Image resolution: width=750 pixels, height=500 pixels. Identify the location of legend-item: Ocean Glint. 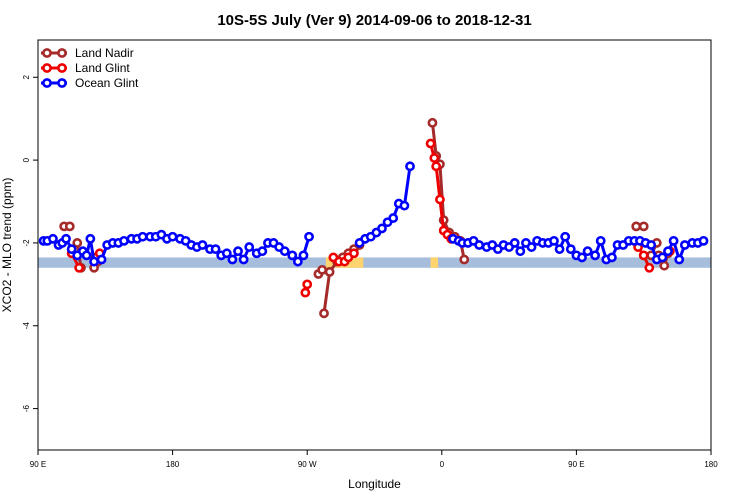
(90, 83).